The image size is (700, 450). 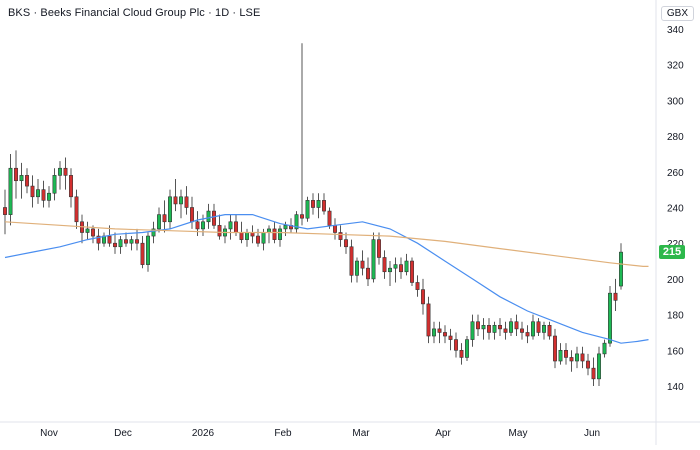 What do you see at coordinates (677, 13) in the screenshot?
I see `currency-badge: GBX` at bounding box center [677, 13].